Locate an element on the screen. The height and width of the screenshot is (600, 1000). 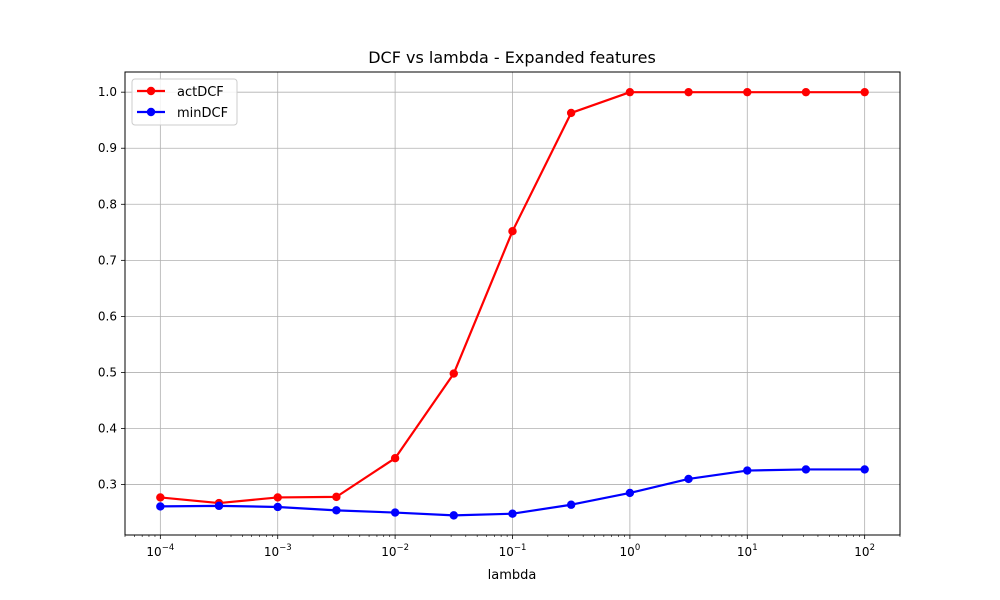
y-tick-label: 0.5 is located at coordinates (107, 372).